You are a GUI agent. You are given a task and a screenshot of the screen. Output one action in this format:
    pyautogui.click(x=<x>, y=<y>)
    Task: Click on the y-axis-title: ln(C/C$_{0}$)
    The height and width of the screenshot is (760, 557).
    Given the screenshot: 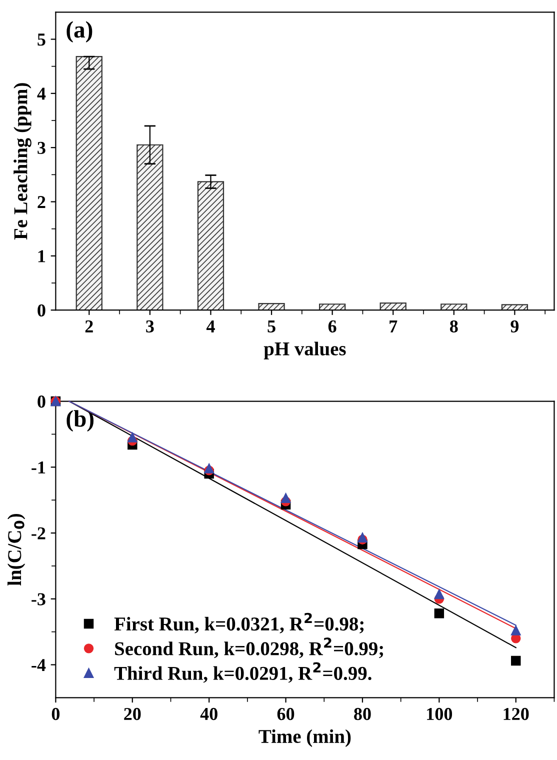 What is the action you would take?
    pyautogui.click(x=16, y=550)
    